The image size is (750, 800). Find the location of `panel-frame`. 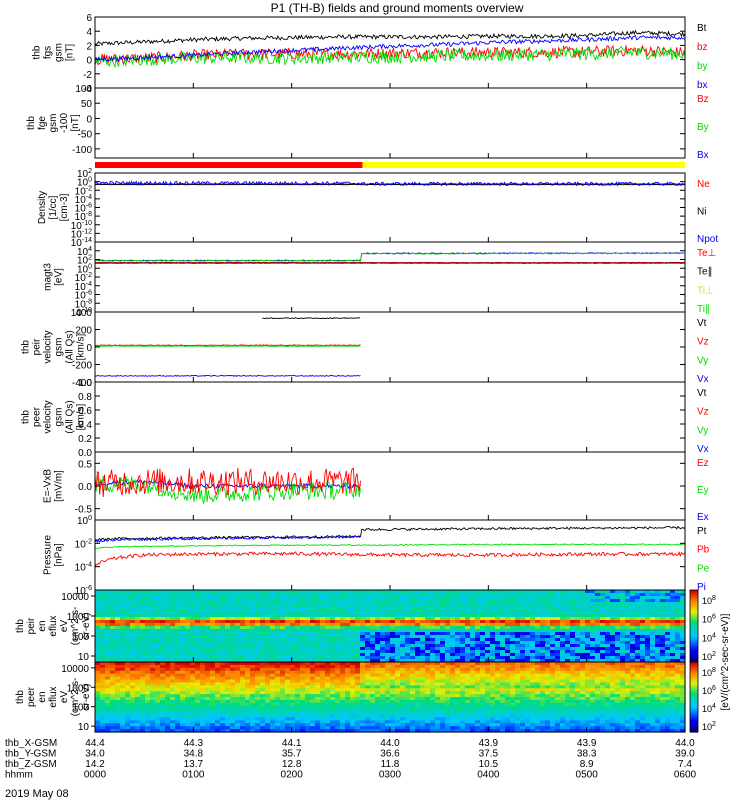

panel-frame is located at coordinates (390, 277).